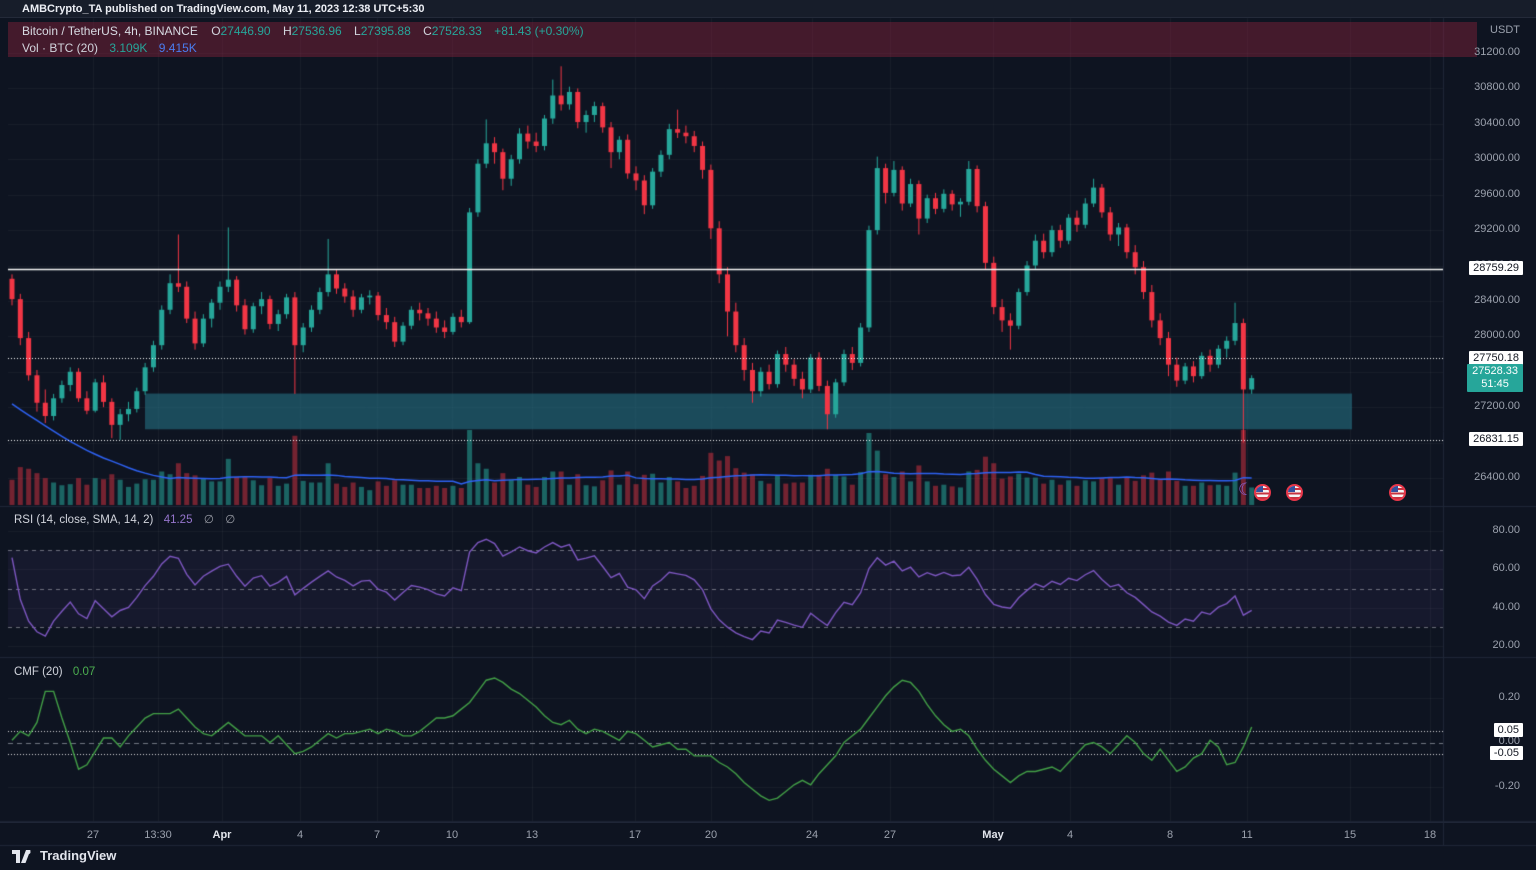 The width and height of the screenshot is (1536, 870). Describe the element at coordinates (287, 31) in the screenshot. I see `high-label: H` at that location.